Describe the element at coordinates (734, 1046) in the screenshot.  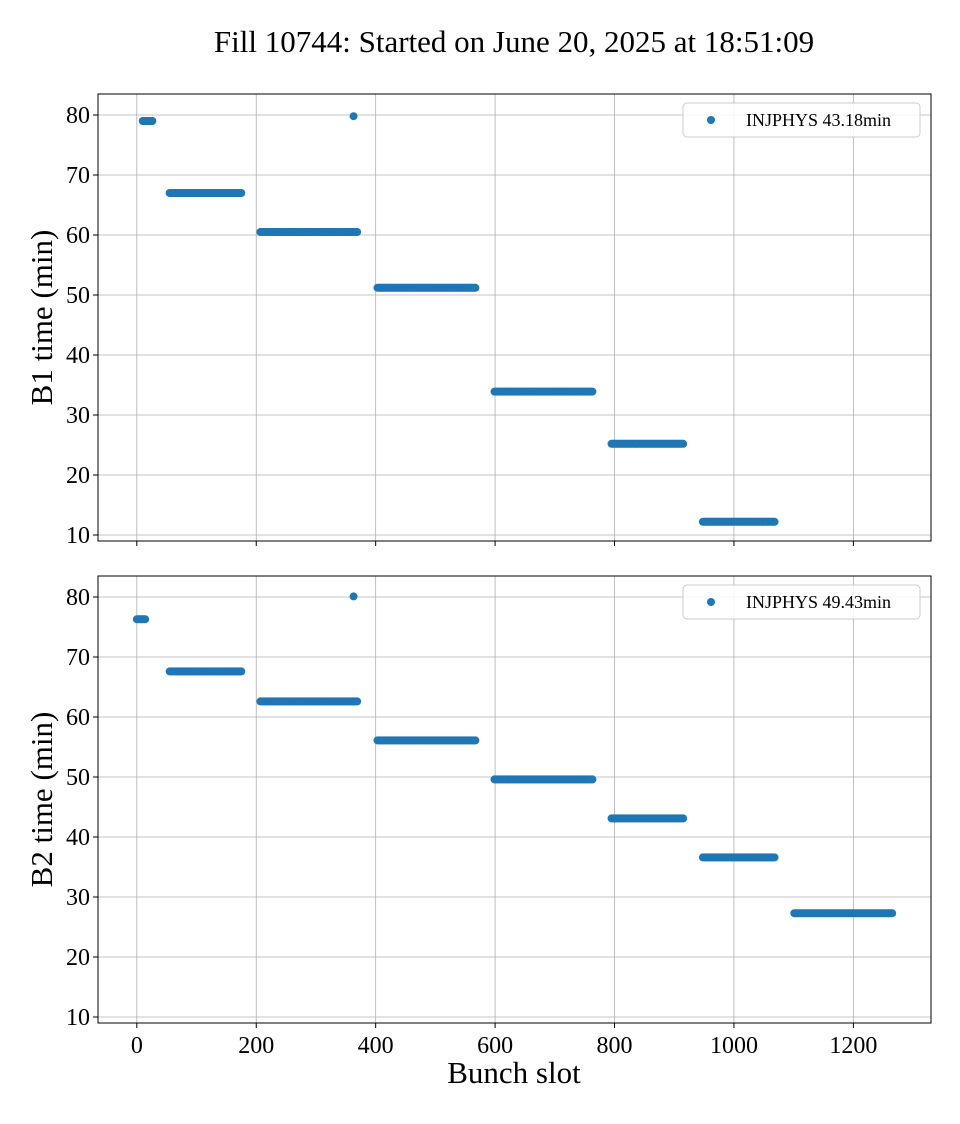
I see `x-tick-label: 1000` at that location.